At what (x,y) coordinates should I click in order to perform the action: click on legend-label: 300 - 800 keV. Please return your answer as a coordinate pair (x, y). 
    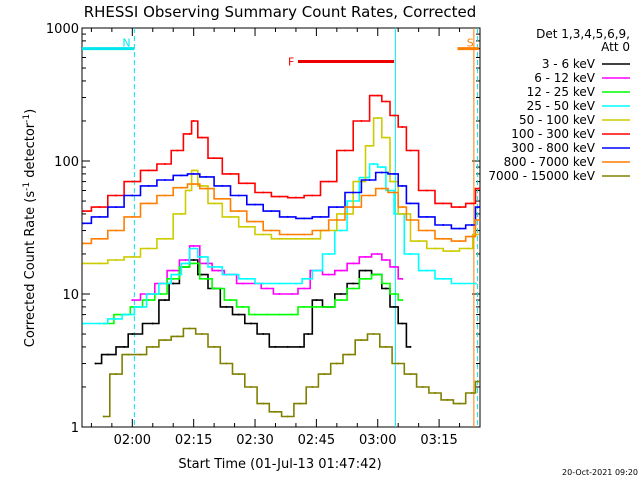
    Looking at the image, I should click on (553, 148).